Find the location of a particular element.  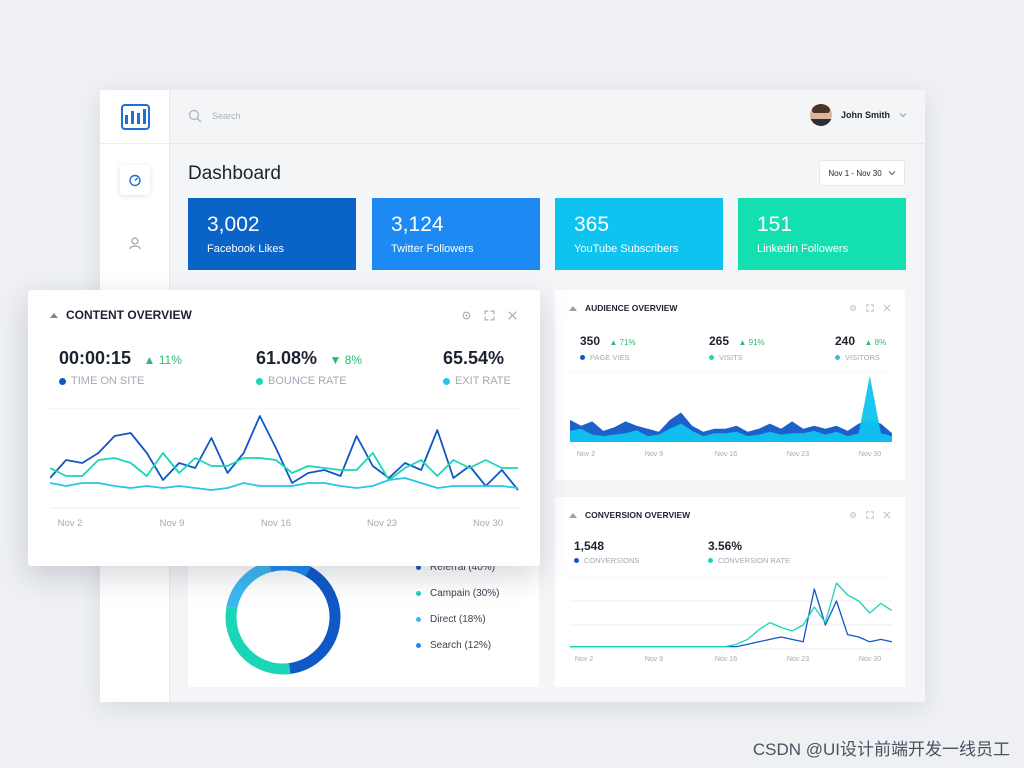

metric-visitors: 240 ▲ 8% VISITORS is located at coordinates (861, 348).